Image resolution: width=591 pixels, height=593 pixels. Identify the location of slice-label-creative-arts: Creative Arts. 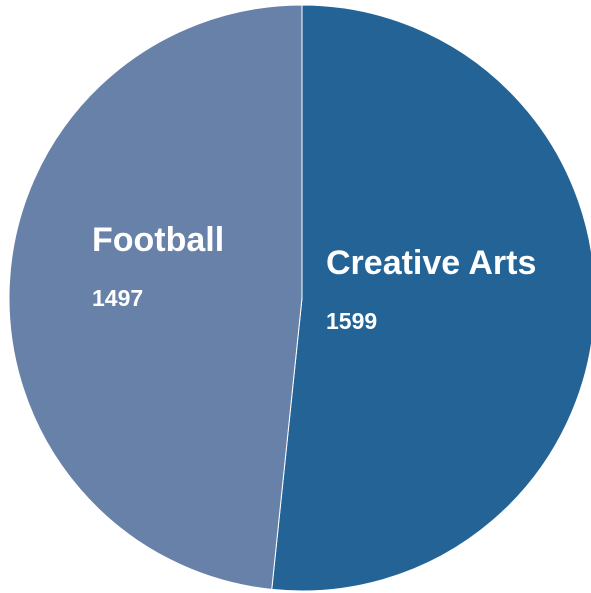
(431, 263).